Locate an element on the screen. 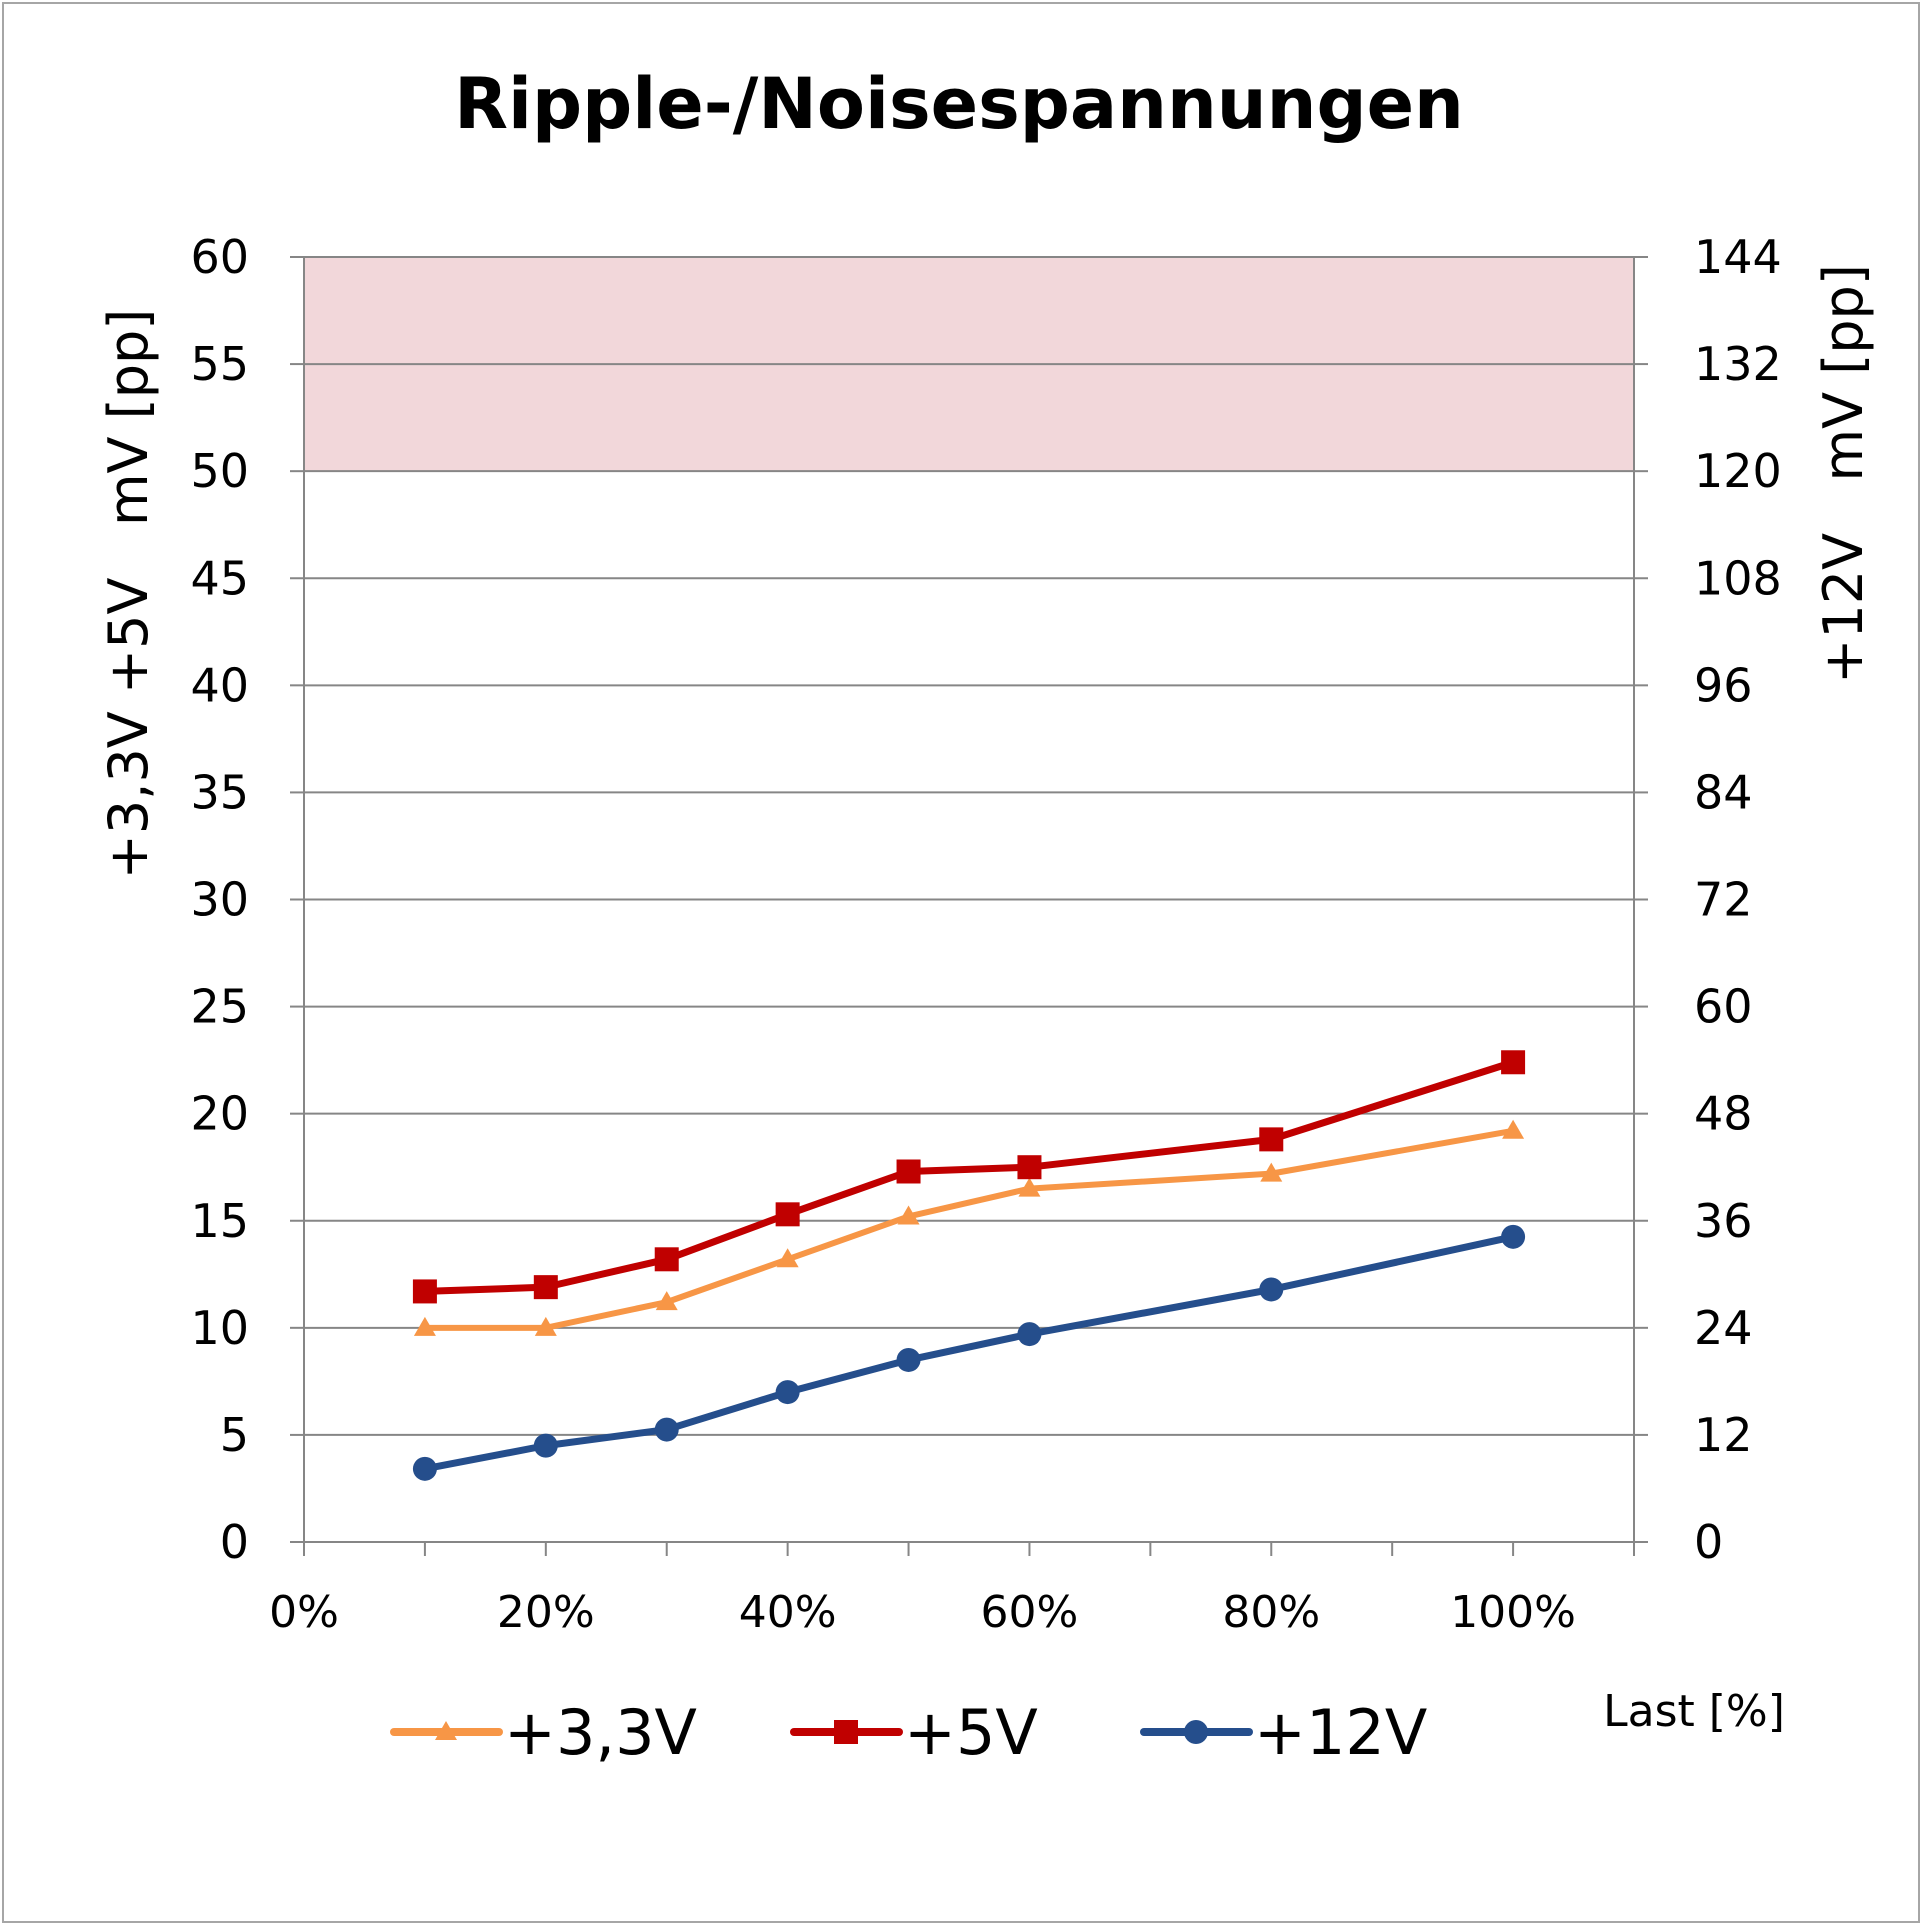 Image resolution: width=1920 pixels, height=1925 pixels. right-axis-tick-labels: 0 12 24 36 48 60 72 84 96 108 120 132 144 is located at coordinates (1738, 899).